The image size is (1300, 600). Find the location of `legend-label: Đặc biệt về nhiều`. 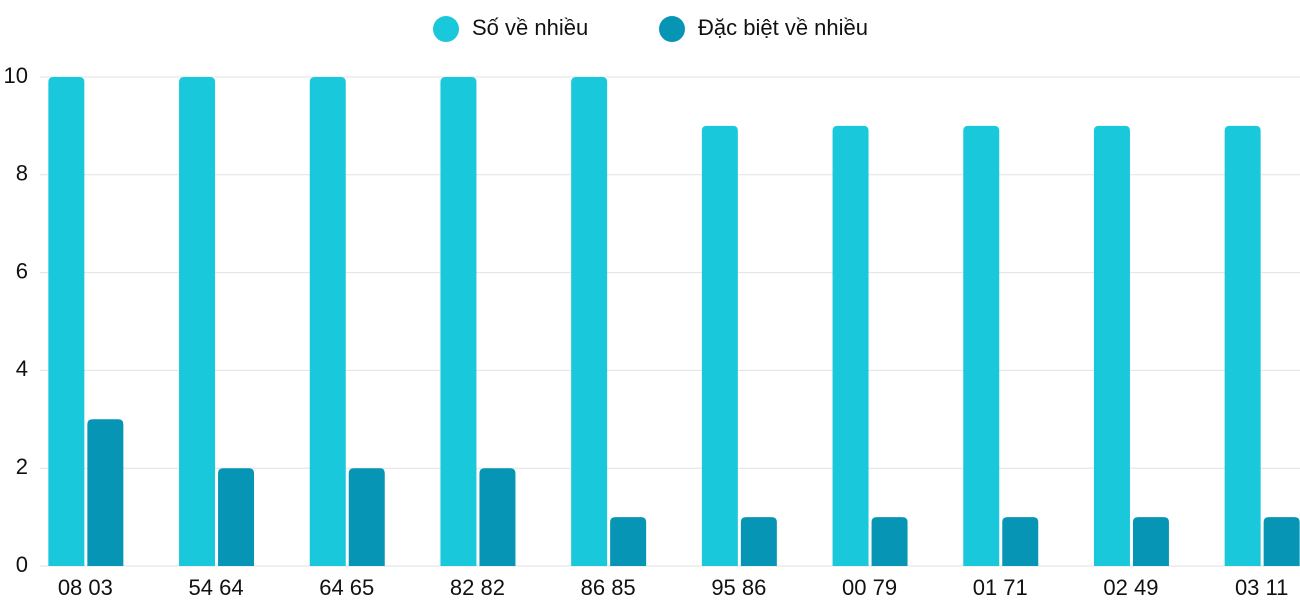

legend-label: Đặc biệt về nhiều is located at coordinates (783, 27).